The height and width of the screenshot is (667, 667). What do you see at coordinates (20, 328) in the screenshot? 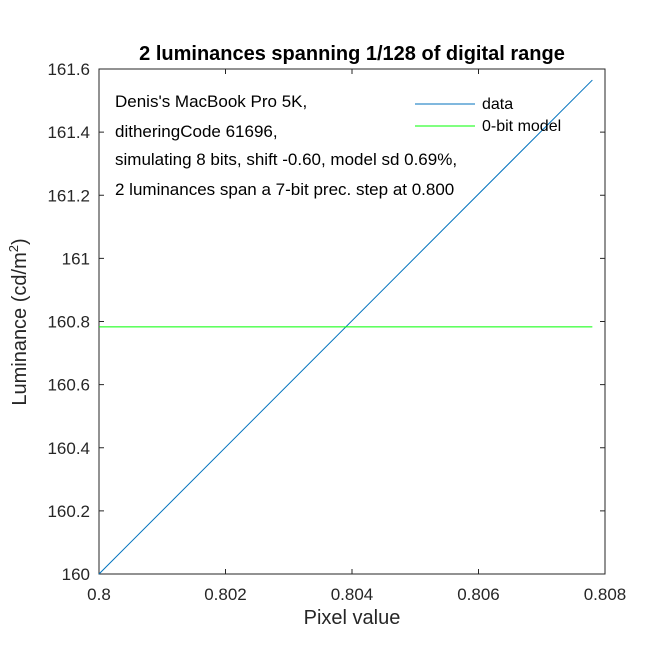
I see `y-axis-label-main: Luminance (cd/m` at bounding box center [20, 328].